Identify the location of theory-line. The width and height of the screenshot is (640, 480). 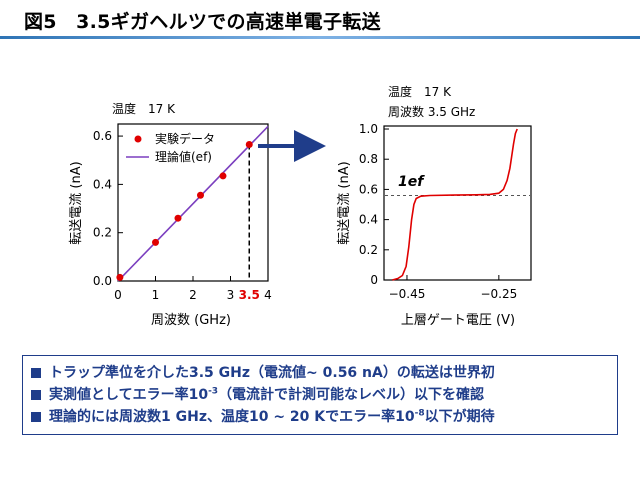
(193, 203).